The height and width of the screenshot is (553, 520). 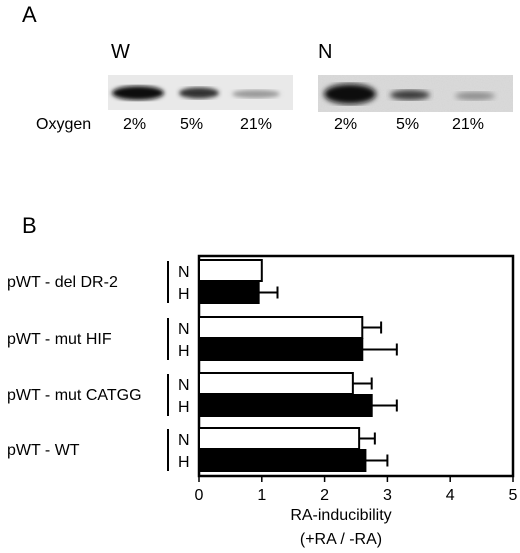 I want to click on x-axis-label-line1: RA-inducibility, so click(x=340, y=515).